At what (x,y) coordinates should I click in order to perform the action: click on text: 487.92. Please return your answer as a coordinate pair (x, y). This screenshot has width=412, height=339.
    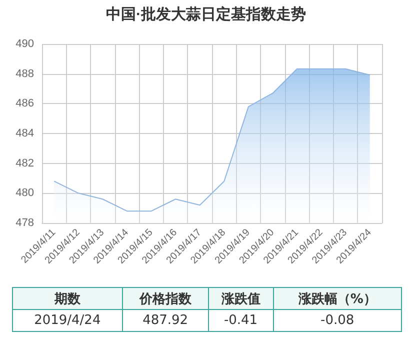
    Looking at the image, I should click on (165, 321).